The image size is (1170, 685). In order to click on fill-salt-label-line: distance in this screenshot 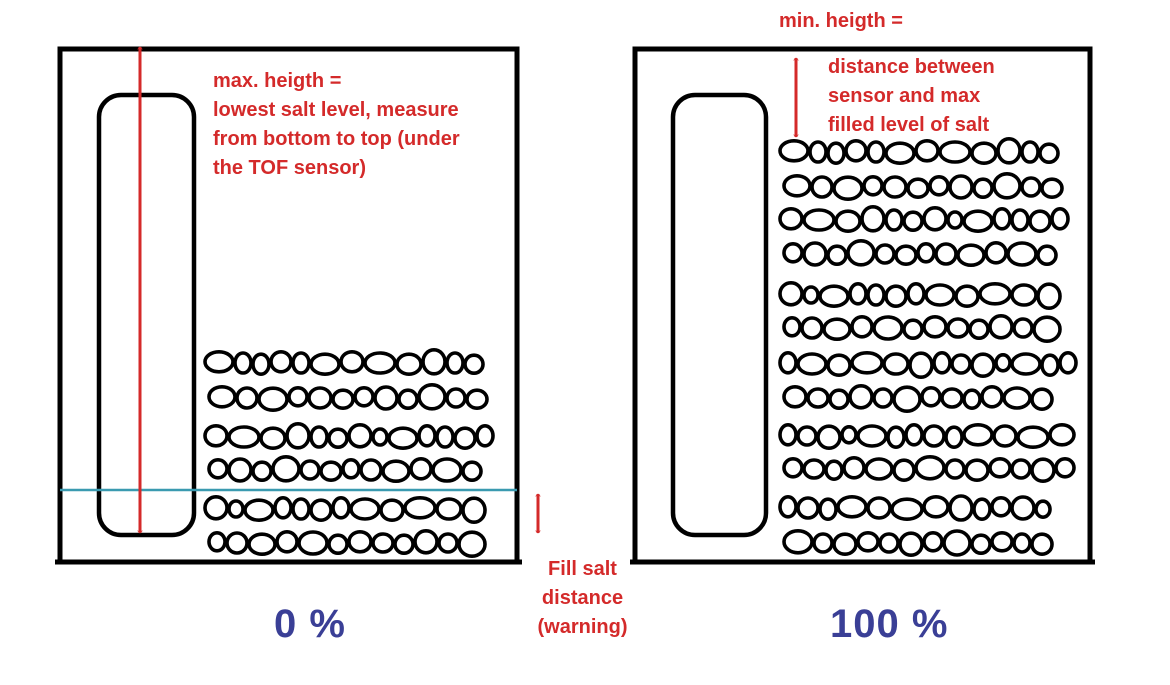, I will do `click(582, 598)`.